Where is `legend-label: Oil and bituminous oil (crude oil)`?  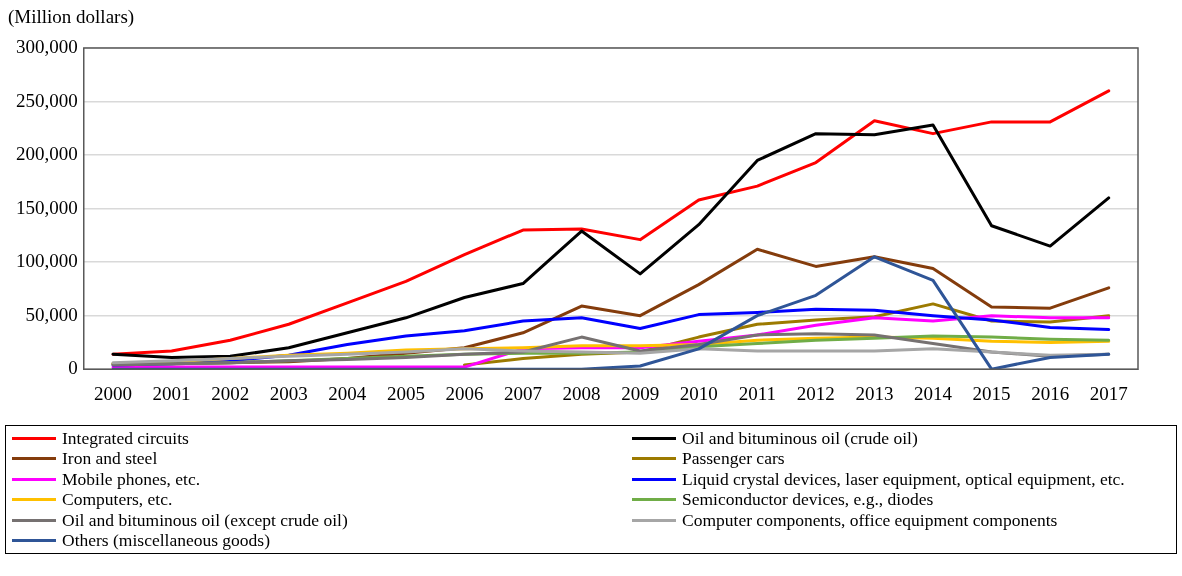 legend-label: Oil and bituminous oil (crude oil) is located at coordinates (800, 438).